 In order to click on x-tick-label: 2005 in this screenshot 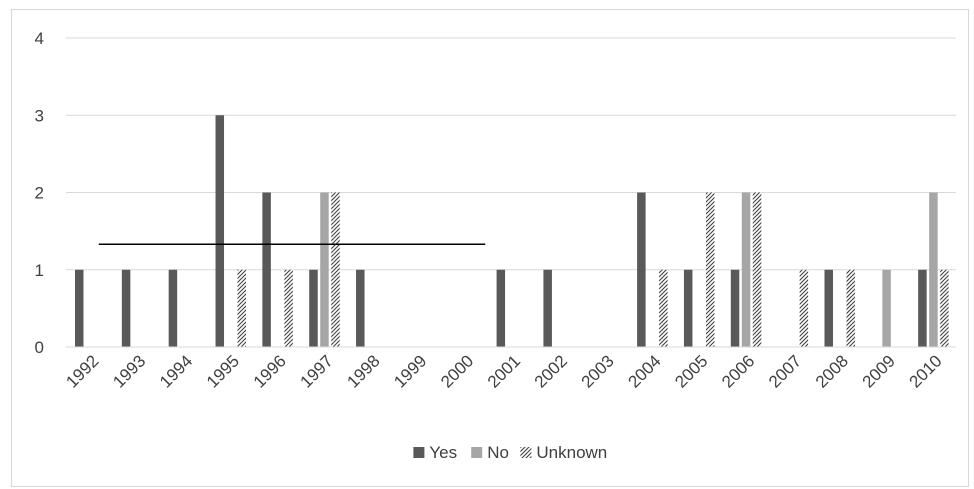, I will do `click(691, 371)`.